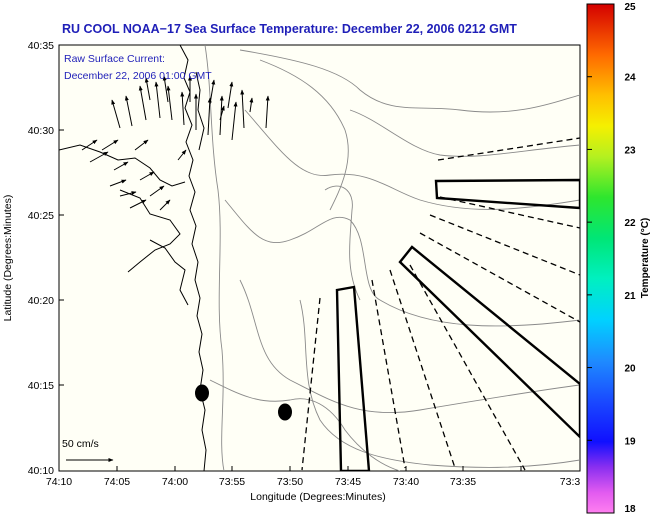 Image resolution: width=651 pixels, height=518 pixels. What do you see at coordinates (41, 131) in the screenshot?
I see `y-tick-label: 40:30` at bounding box center [41, 131].